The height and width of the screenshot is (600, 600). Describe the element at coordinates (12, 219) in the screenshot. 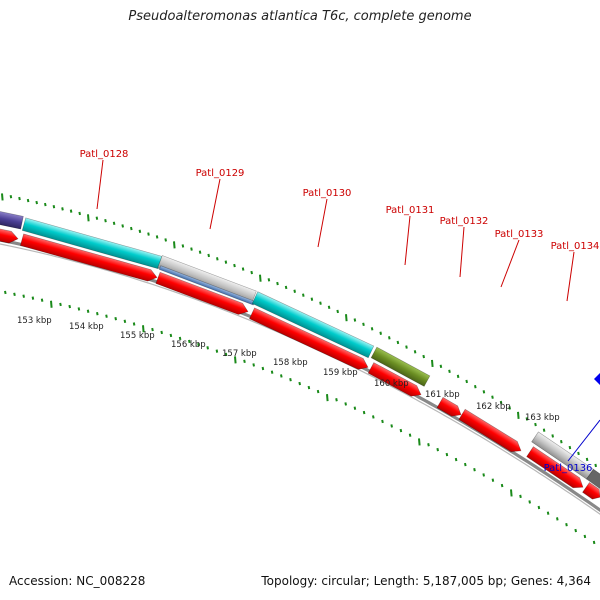

I see `feature-purple-shape` at that location.